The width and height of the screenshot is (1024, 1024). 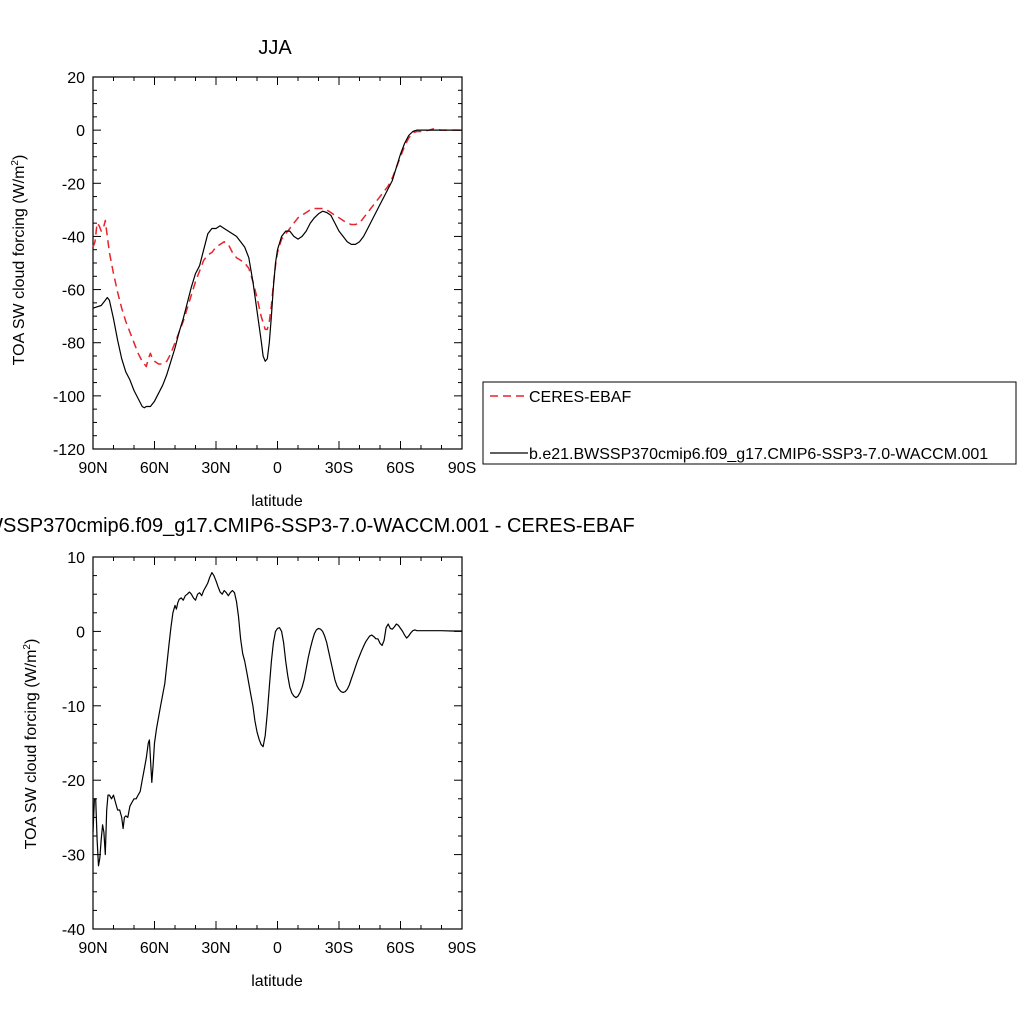 I want to click on bottom-x-tick-label: 90N, so click(x=92, y=948).